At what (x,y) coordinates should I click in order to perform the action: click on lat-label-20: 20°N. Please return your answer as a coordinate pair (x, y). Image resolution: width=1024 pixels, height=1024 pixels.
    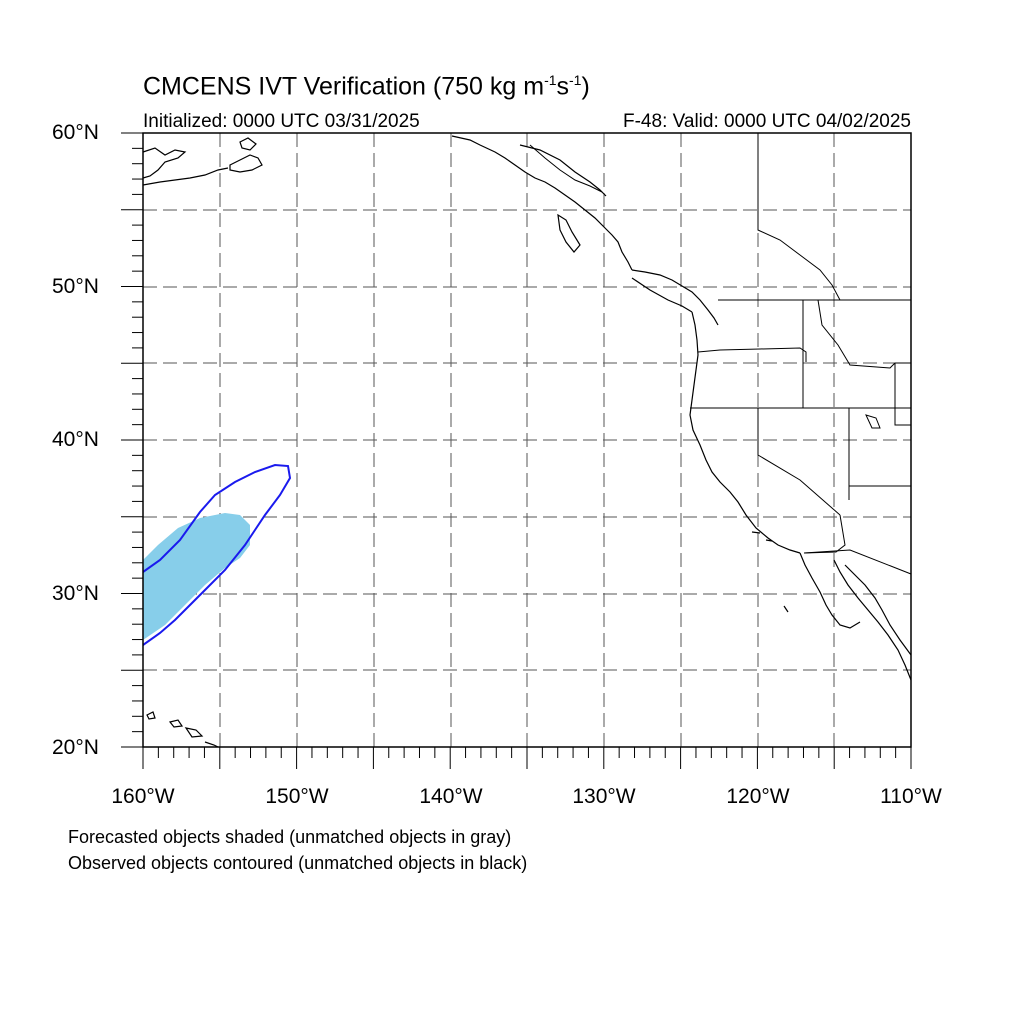
    Looking at the image, I should click on (75, 747).